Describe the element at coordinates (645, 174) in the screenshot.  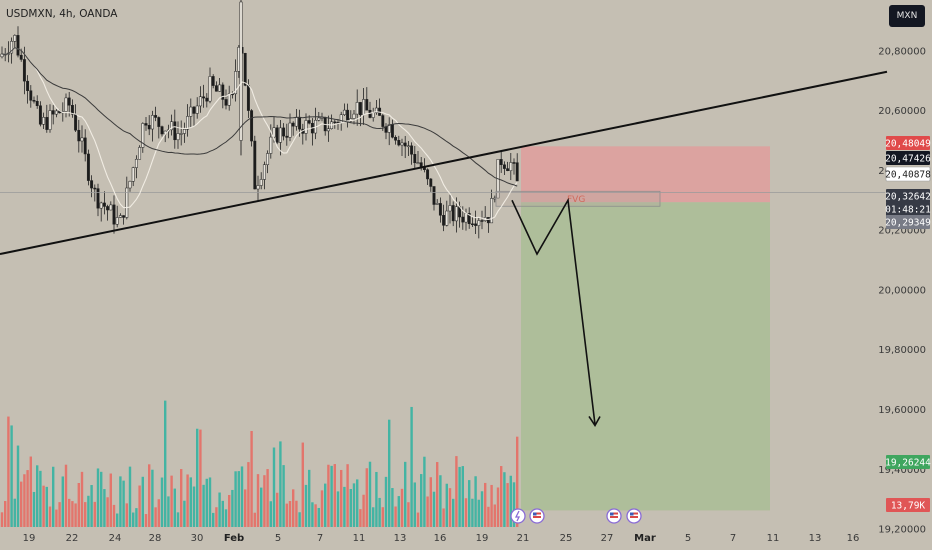
I see `stop-loss-zone` at that location.